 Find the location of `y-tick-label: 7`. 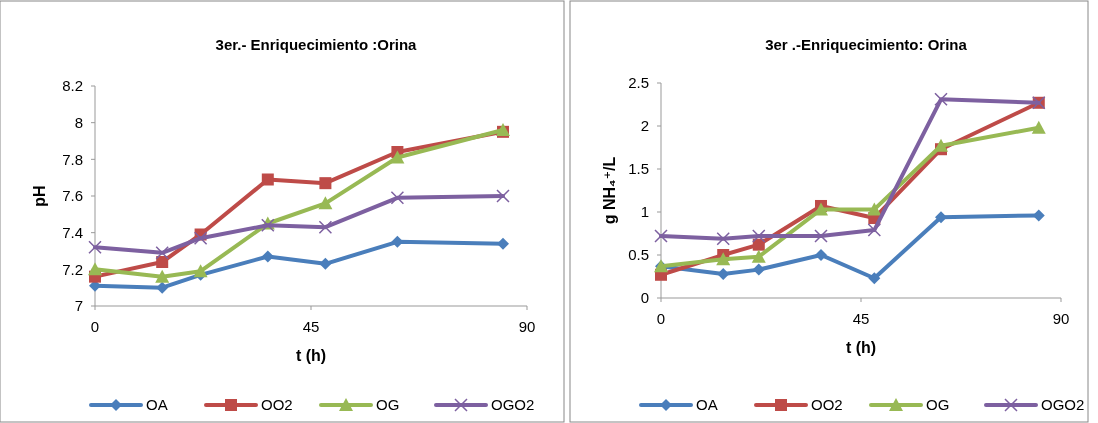

y-tick-label: 7 is located at coordinates (78, 306).